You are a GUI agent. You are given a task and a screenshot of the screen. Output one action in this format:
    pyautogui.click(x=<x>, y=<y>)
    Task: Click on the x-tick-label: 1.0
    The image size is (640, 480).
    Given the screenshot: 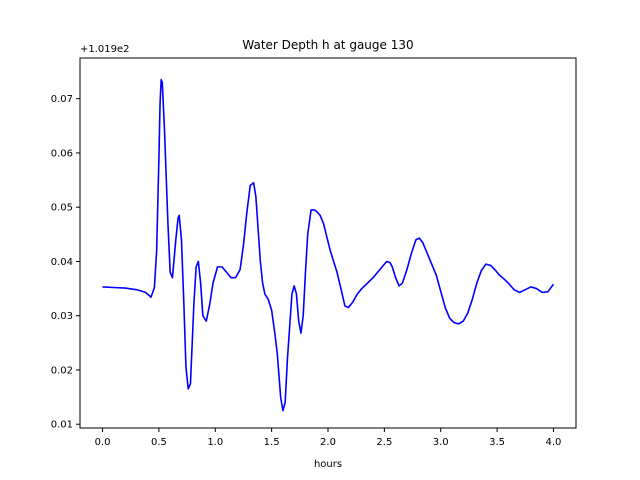 What is the action you would take?
    pyautogui.click(x=215, y=442)
    